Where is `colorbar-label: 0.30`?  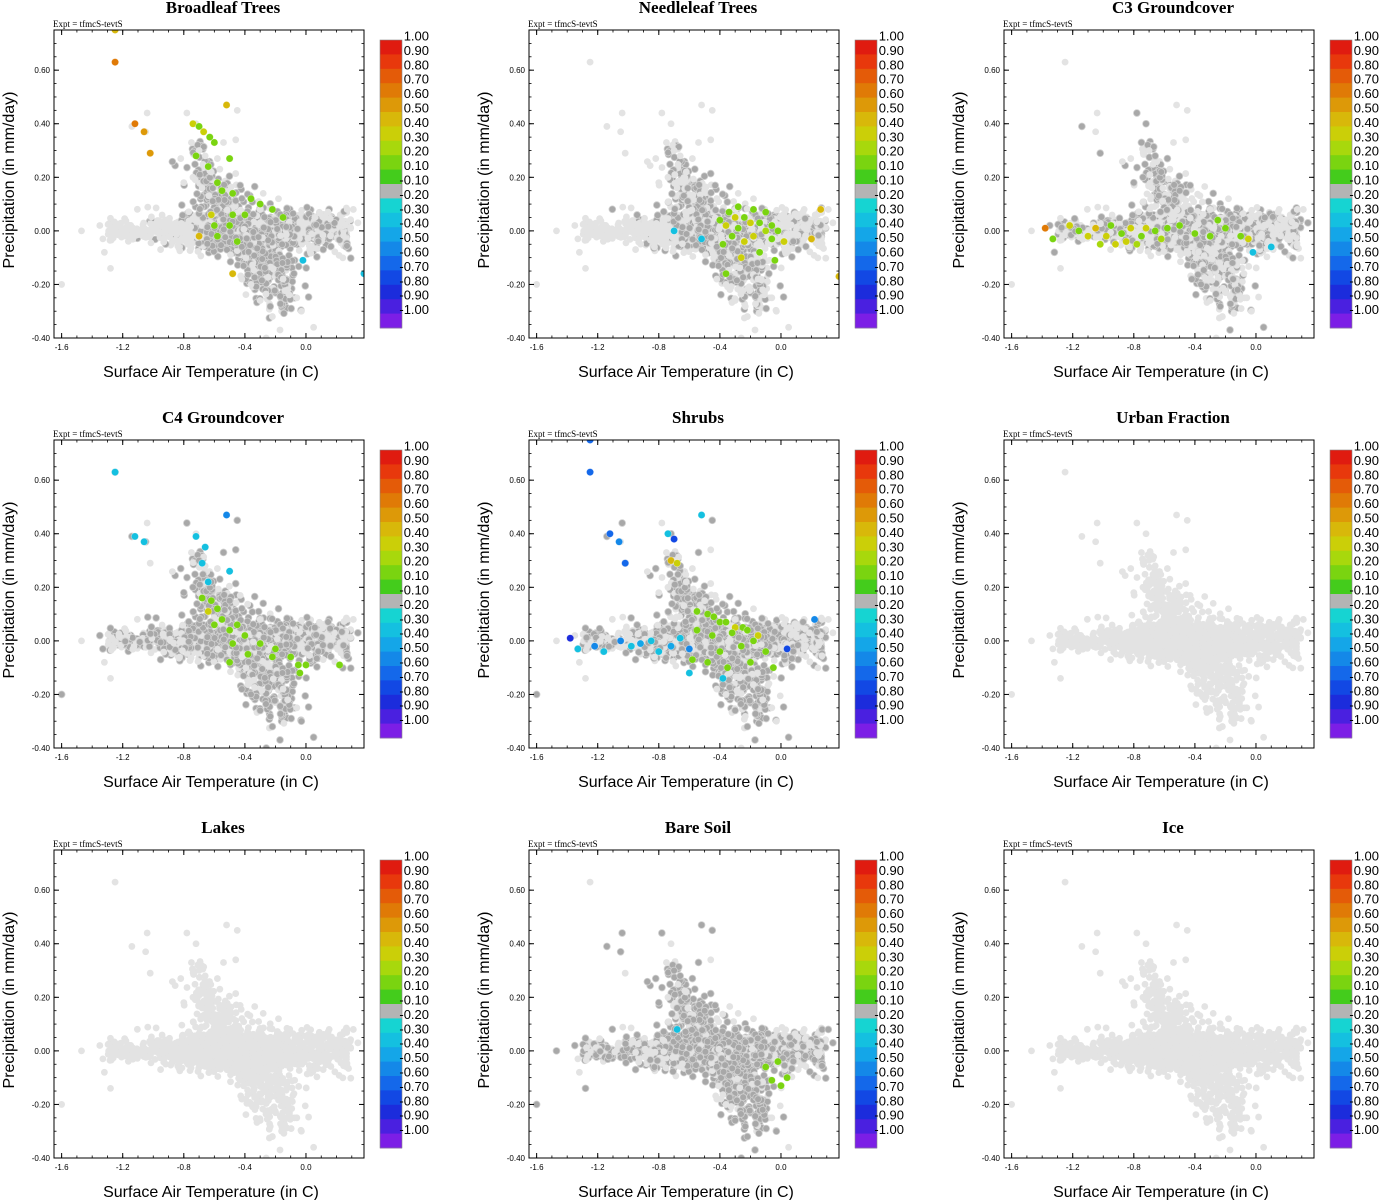 colorbar-label: 0.30 is located at coordinates (891, 136).